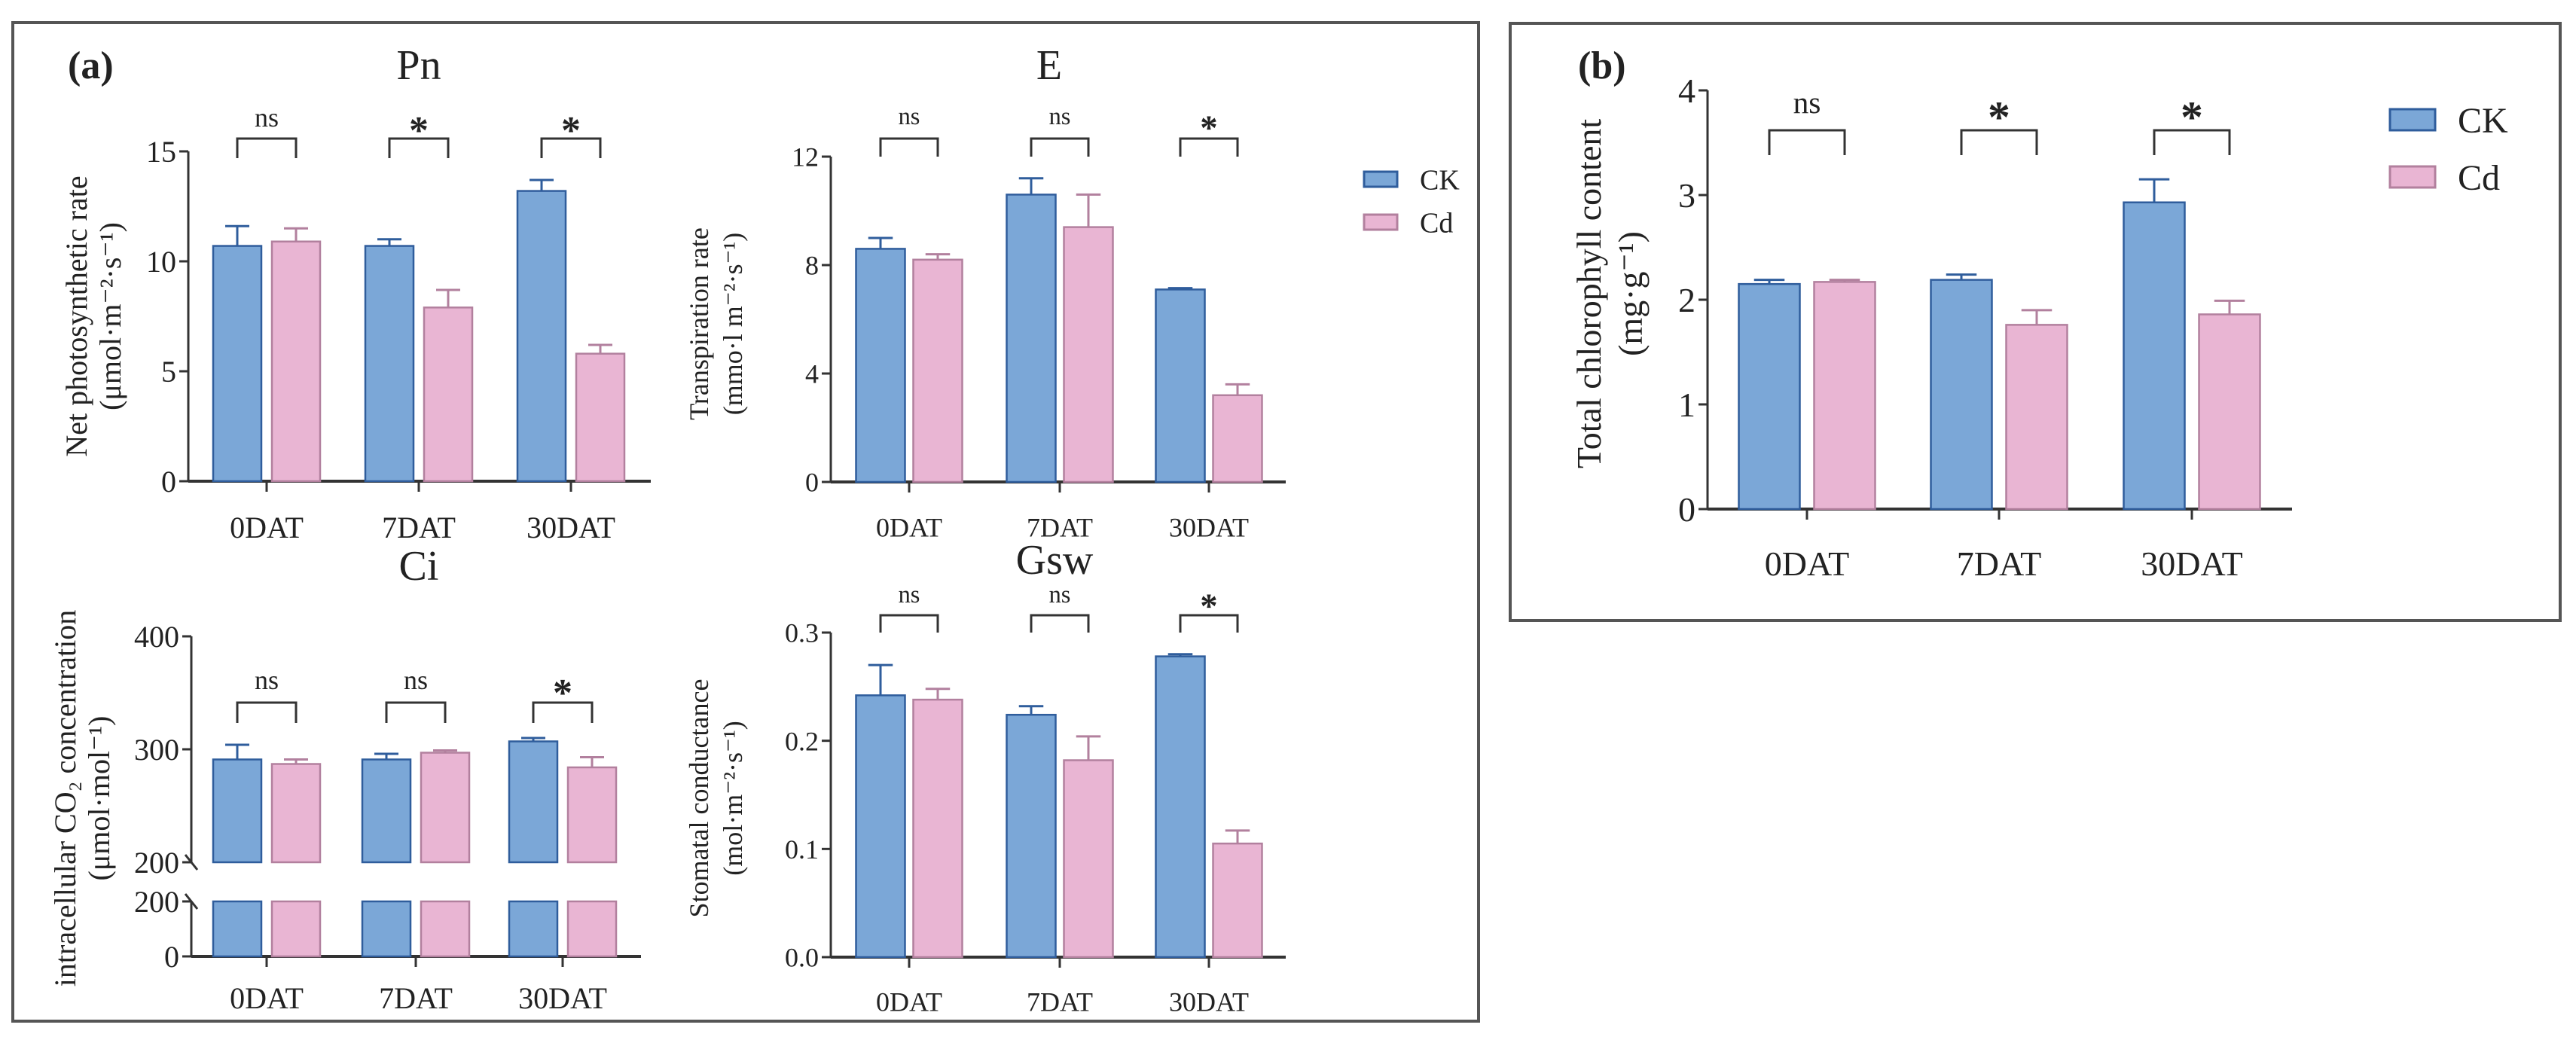 Image resolution: width=2576 pixels, height=1046 pixels. I want to click on chart-title: E, so click(1049, 65).